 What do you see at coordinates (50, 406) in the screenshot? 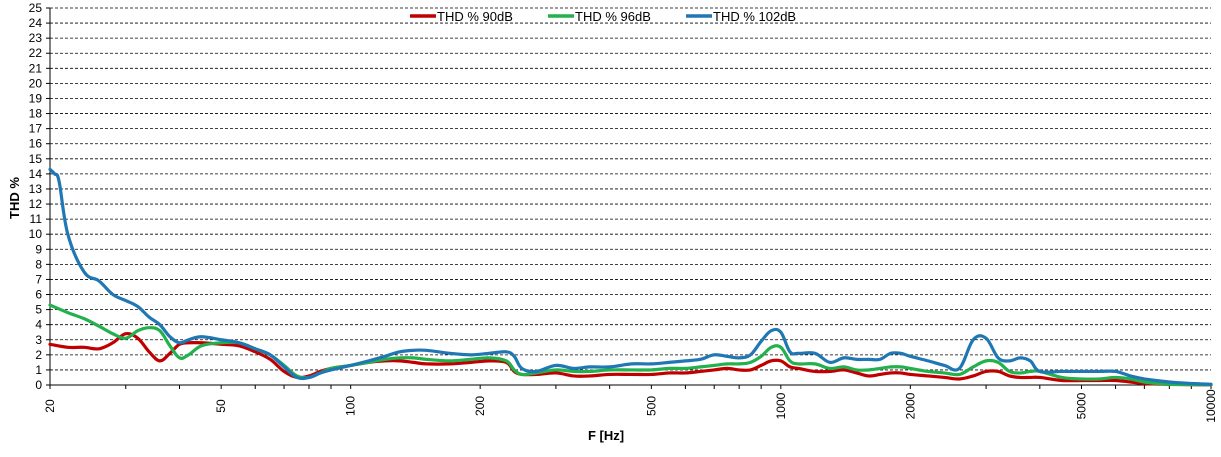
I see `x-tick-label: 20` at bounding box center [50, 406].